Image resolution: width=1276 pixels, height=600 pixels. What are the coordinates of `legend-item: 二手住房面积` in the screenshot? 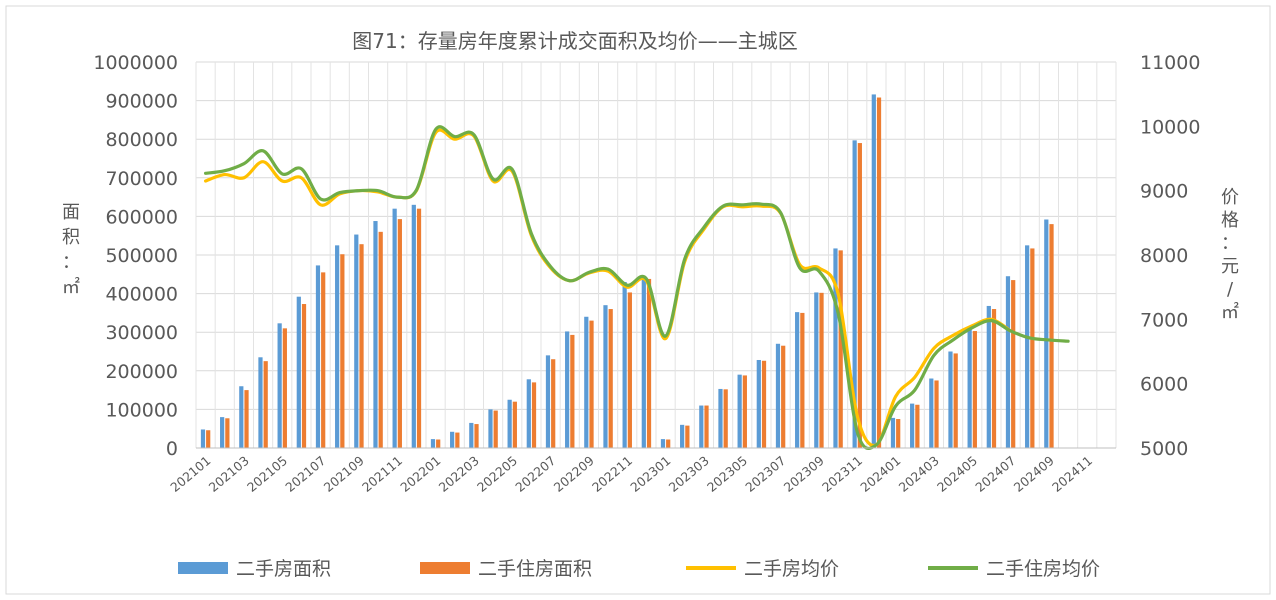 It's located at (506, 569).